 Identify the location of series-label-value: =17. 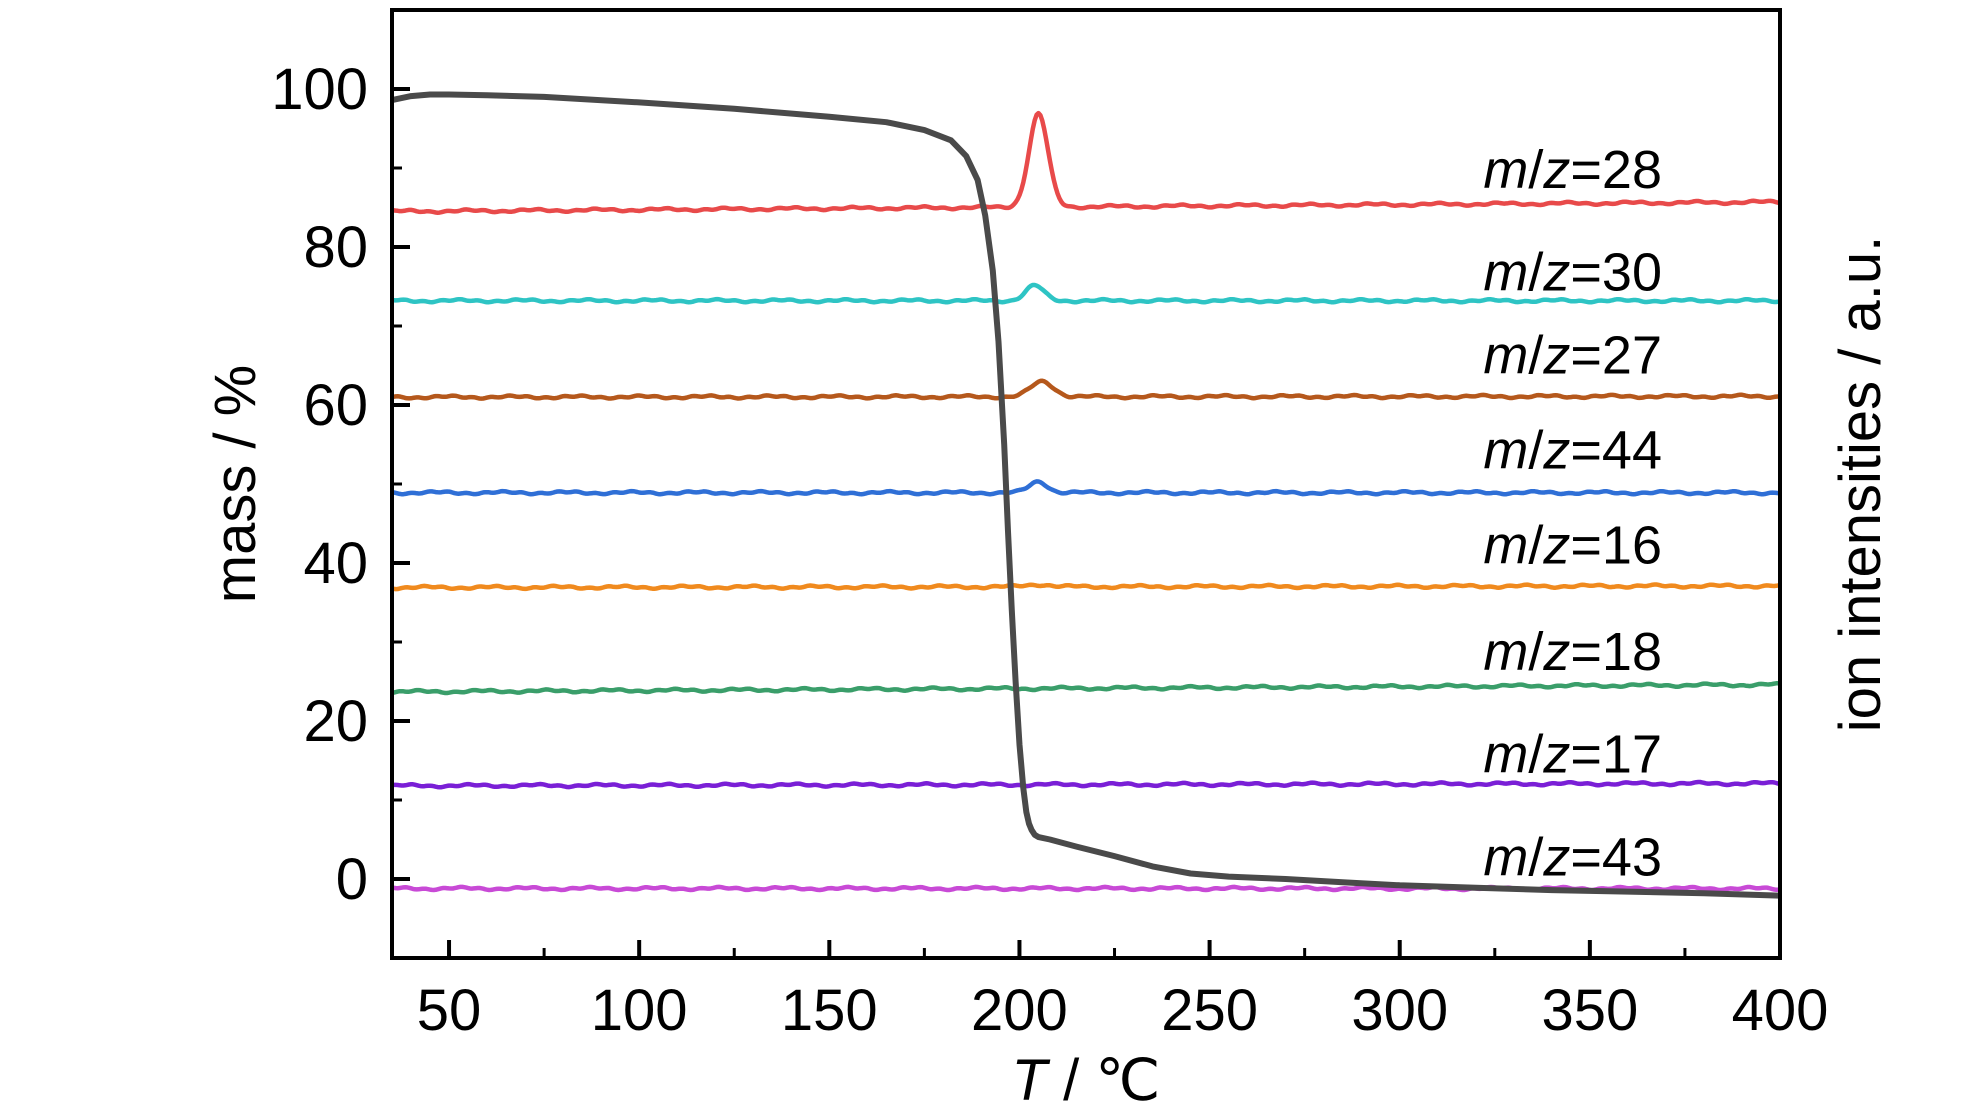
(1616, 755).